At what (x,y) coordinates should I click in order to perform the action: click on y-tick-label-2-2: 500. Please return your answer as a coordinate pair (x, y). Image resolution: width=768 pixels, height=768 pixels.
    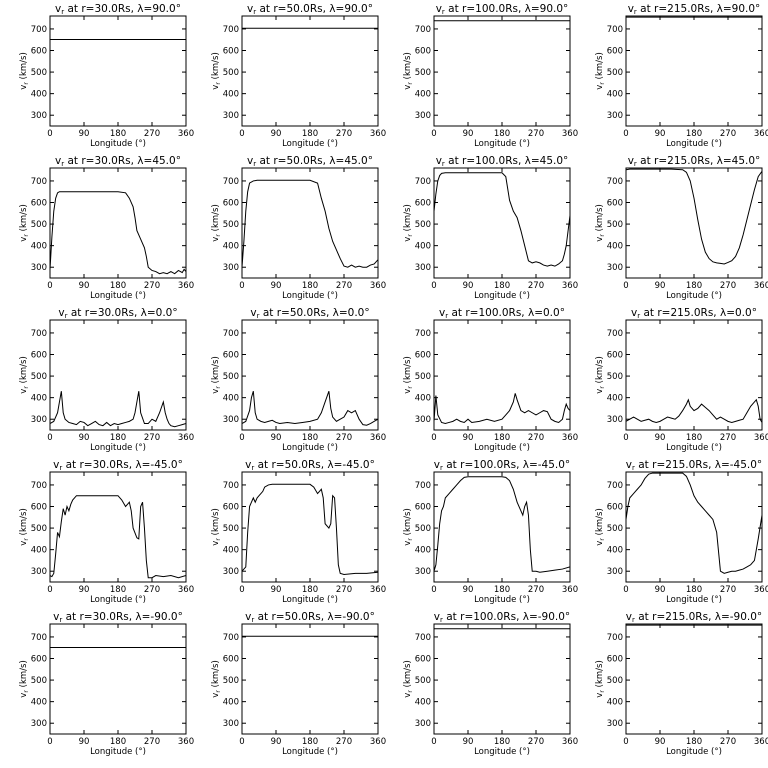
    Looking at the image, I should click on (423, 73).